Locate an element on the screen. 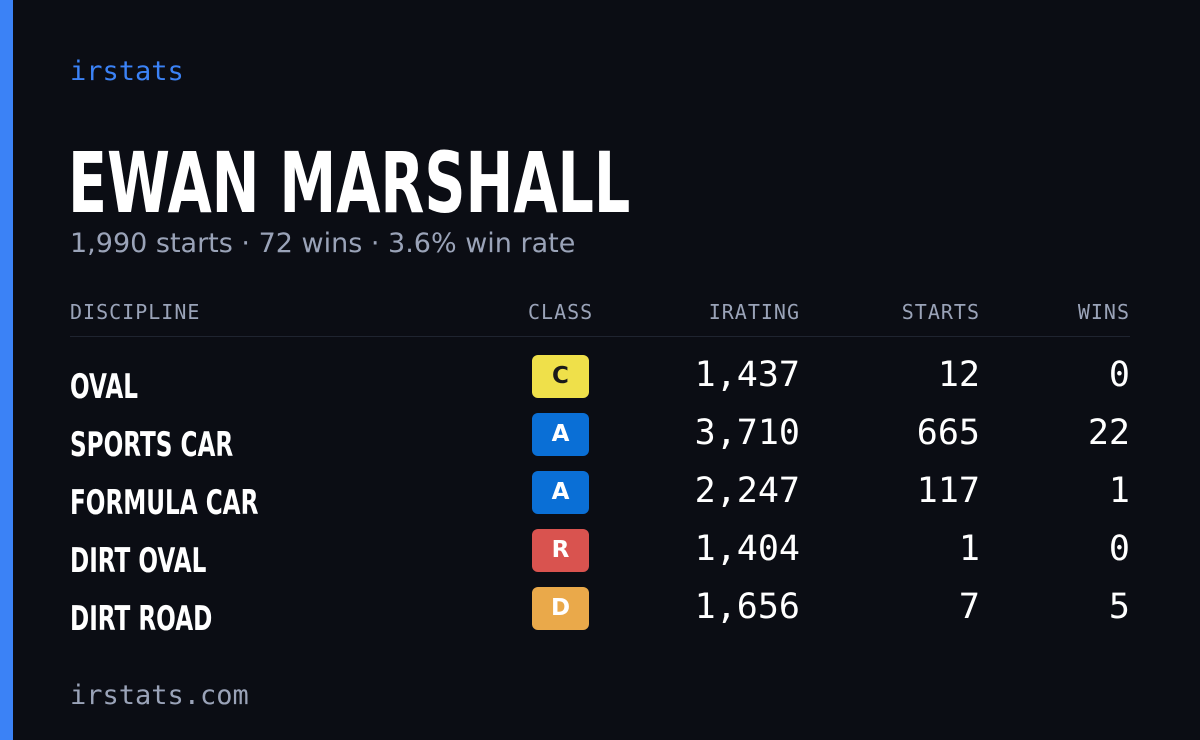 This screenshot has height=740, width=1200. starts-value: 12 is located at coordinates (958, 375).